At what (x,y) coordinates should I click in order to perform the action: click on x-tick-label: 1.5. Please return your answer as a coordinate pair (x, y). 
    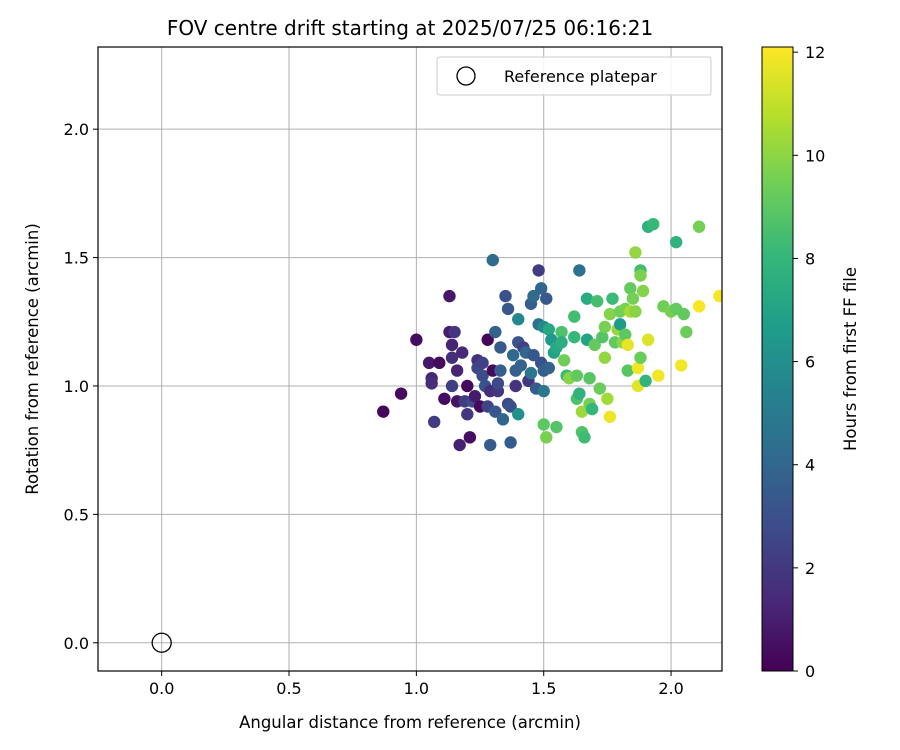
    Looking at the image, I should click on (543, 688).